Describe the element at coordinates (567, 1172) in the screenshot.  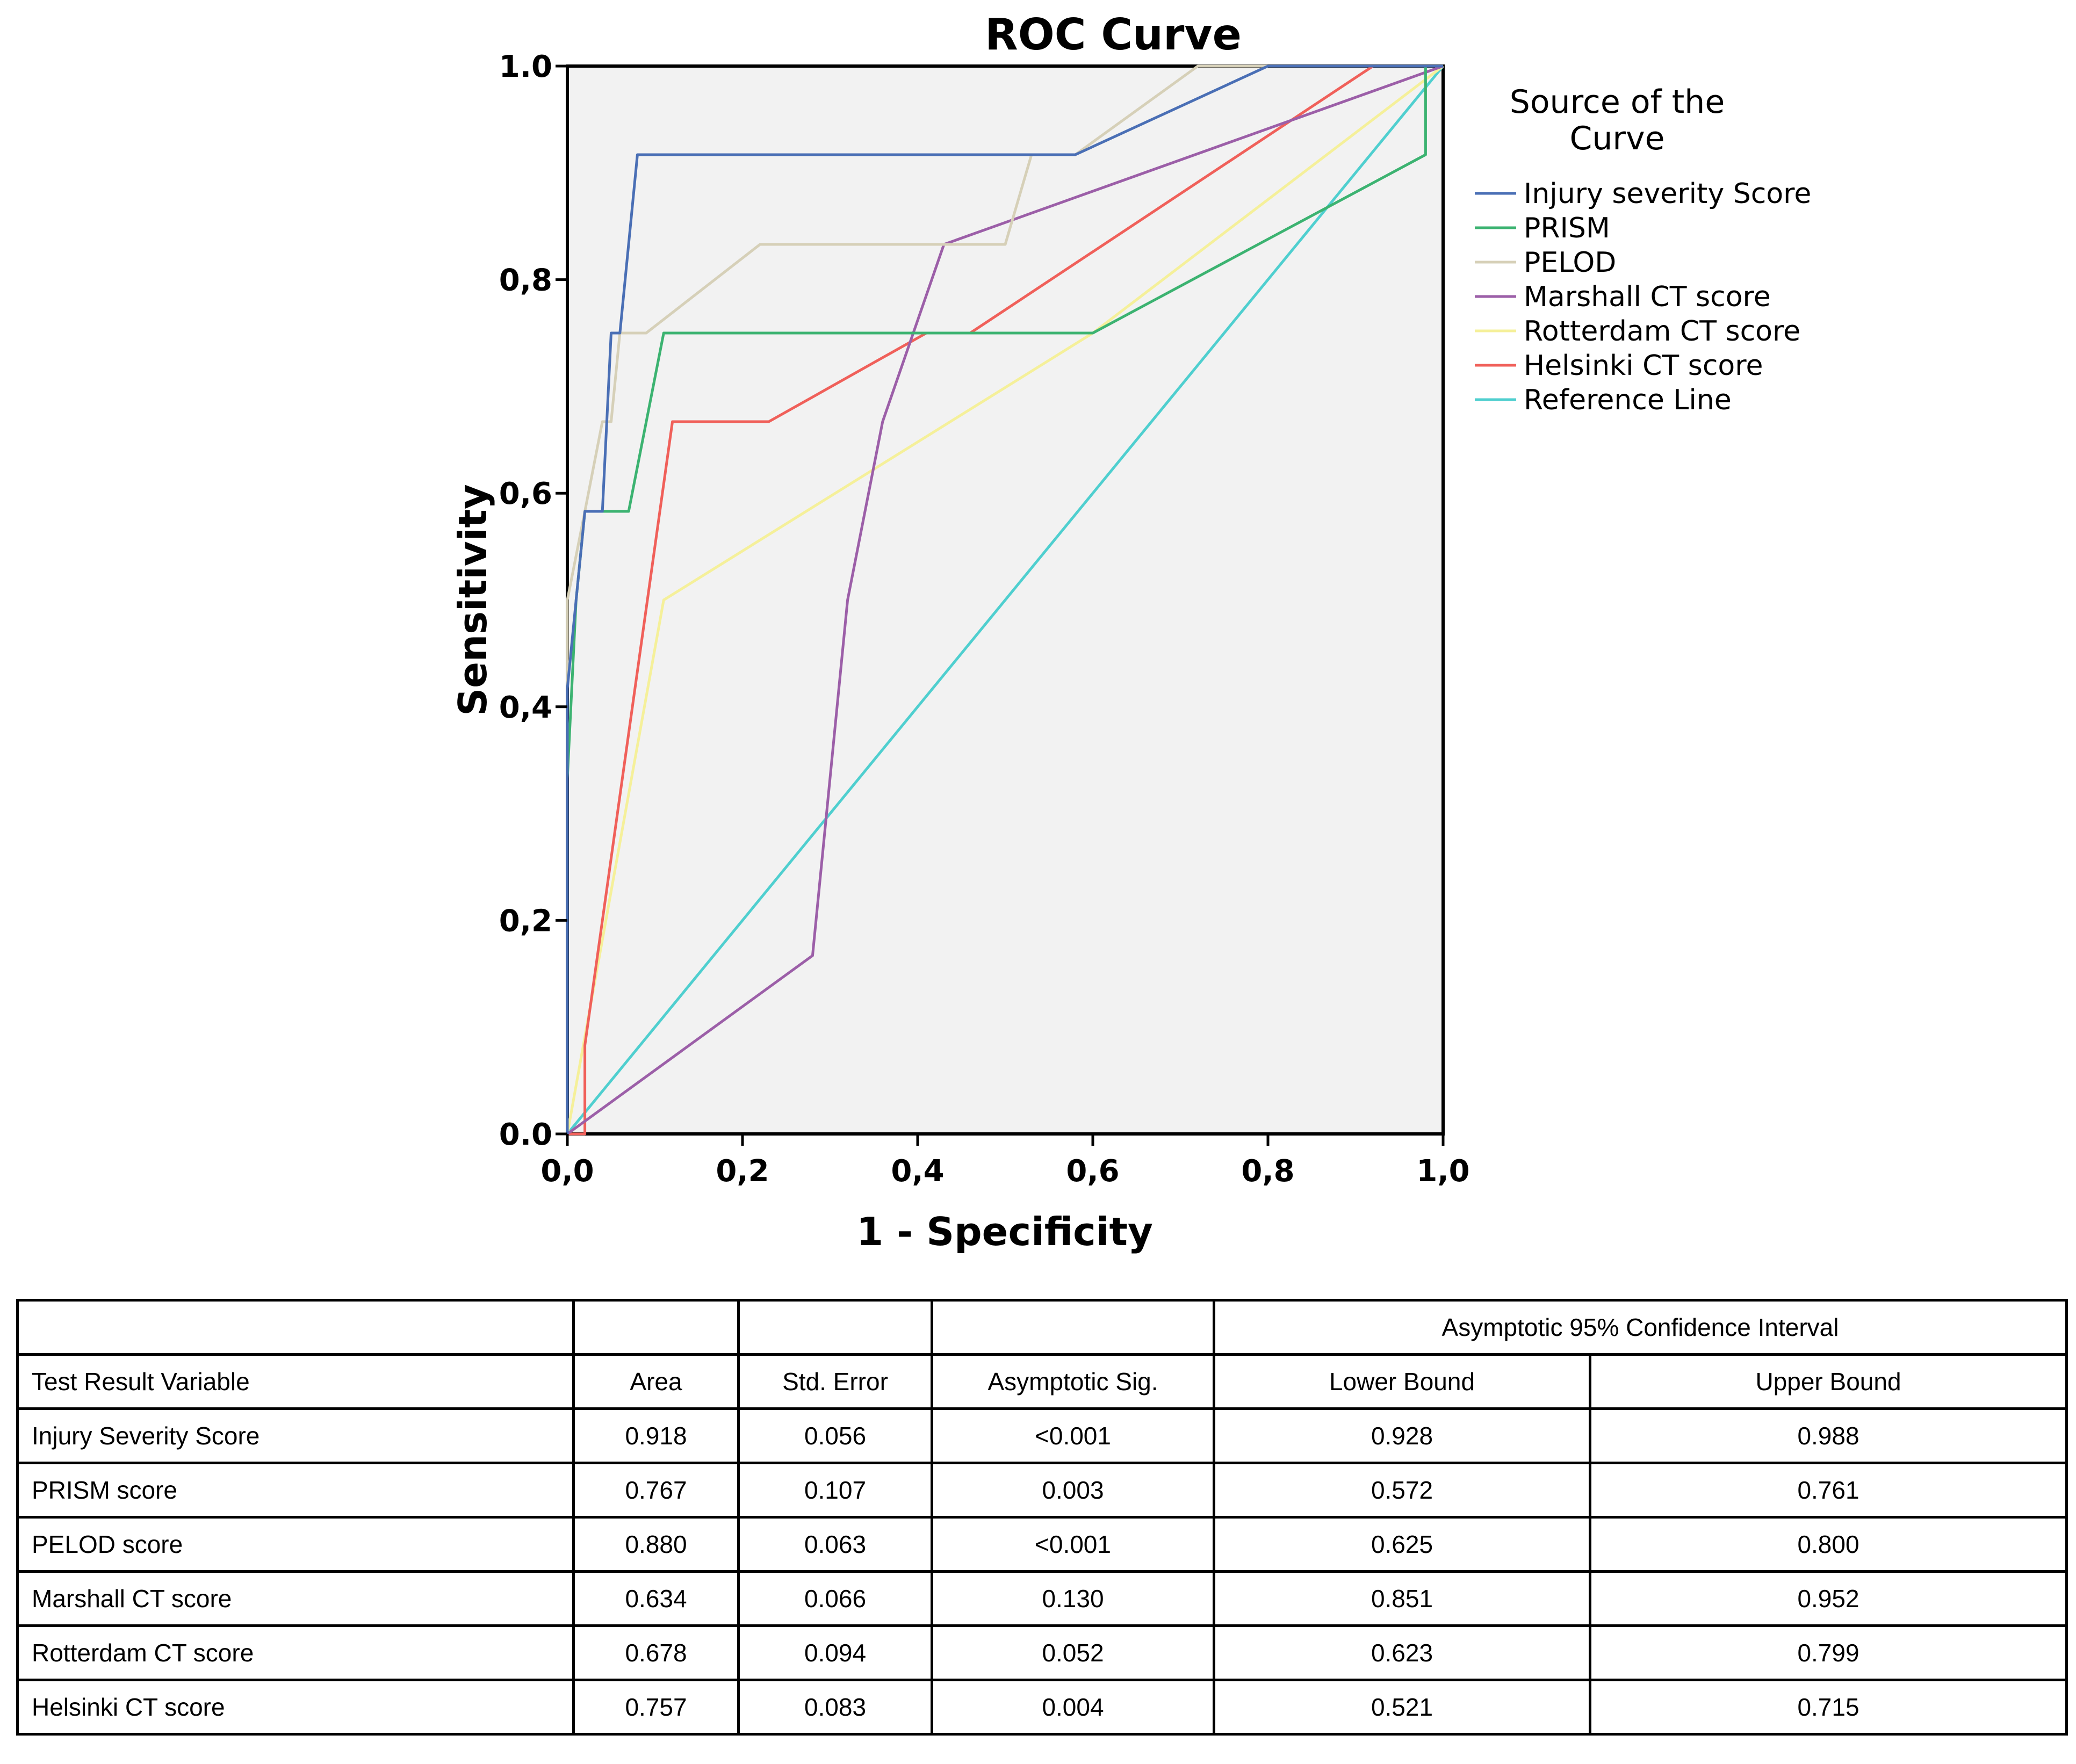
I see `x-tick-label: 0,0` at that location.